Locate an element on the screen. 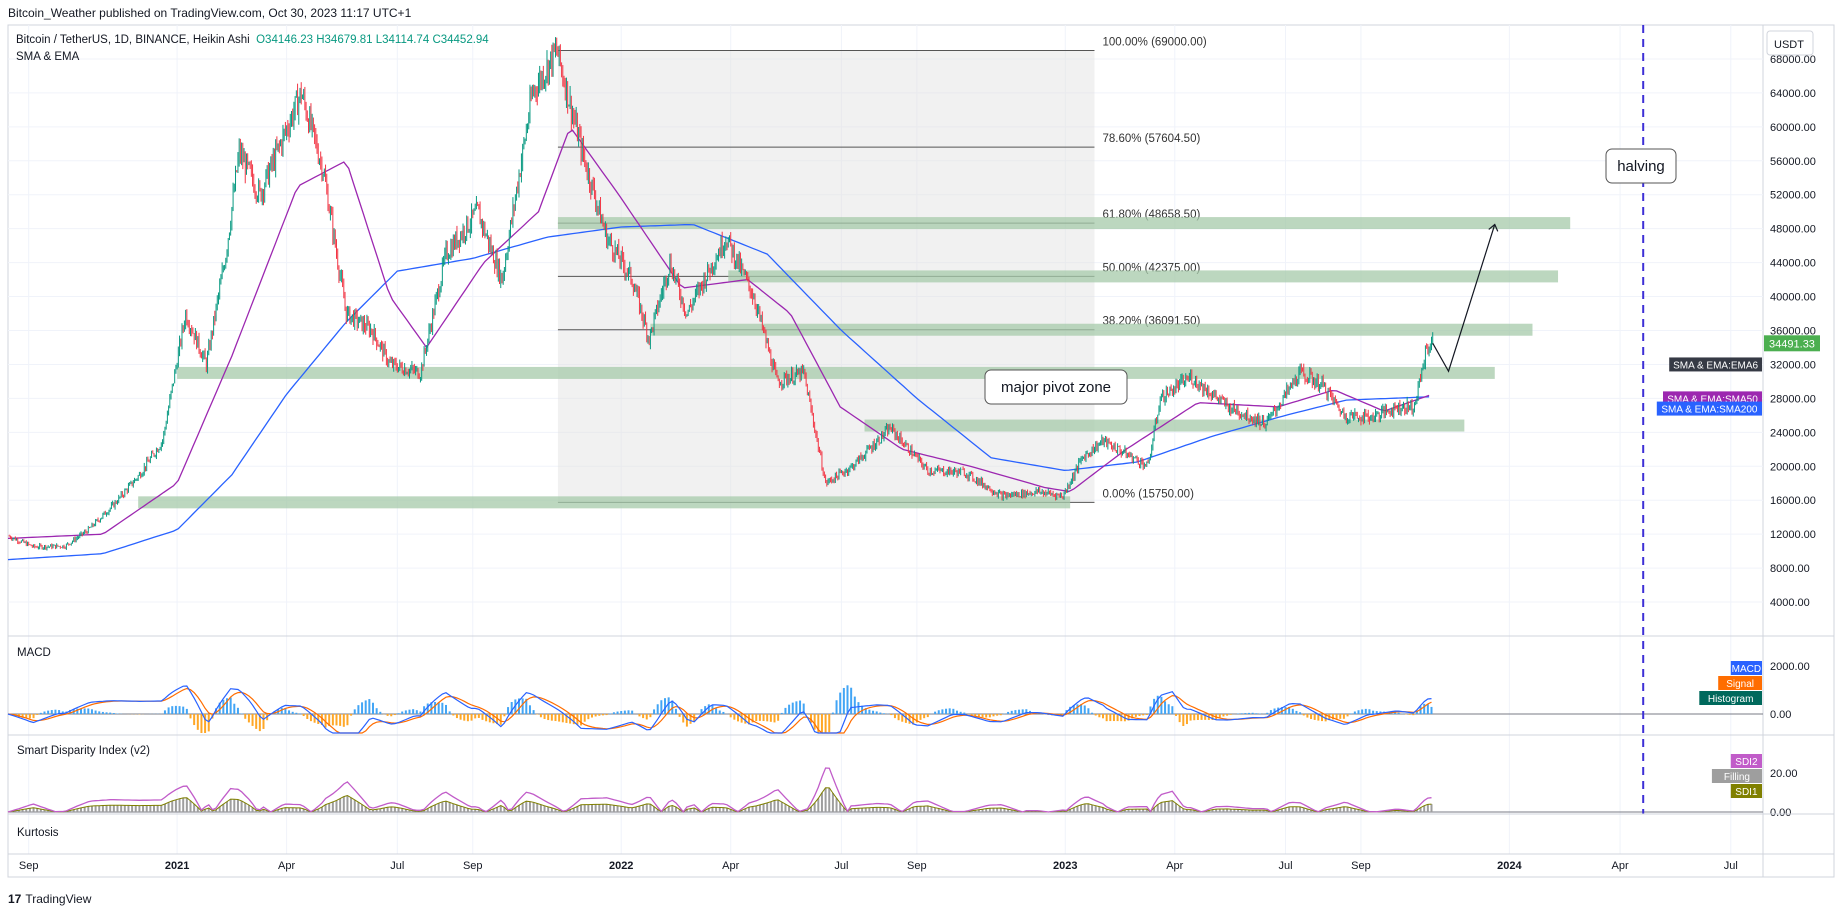 The image size is (1835, 913). pivot-zone-label: major pivot zone is located at coordinates (1056, 387).